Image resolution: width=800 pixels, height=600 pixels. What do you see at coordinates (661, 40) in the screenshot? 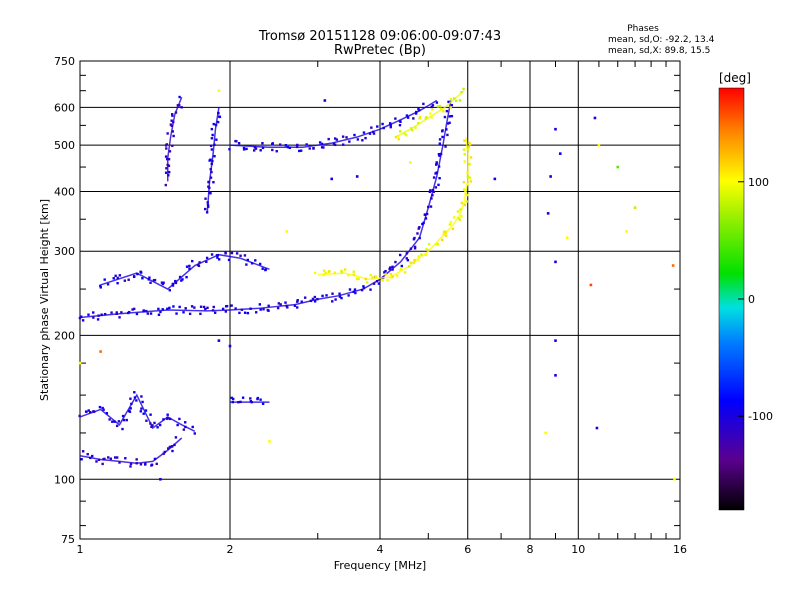
I see `stats-line-o: mean, sd,O: -92.2, 13.4` at bounding box center [661, 40].